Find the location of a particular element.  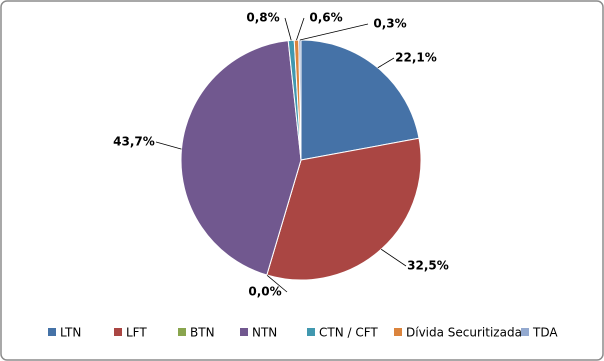

legend-label: NTN is located at coordinates (264, 333).